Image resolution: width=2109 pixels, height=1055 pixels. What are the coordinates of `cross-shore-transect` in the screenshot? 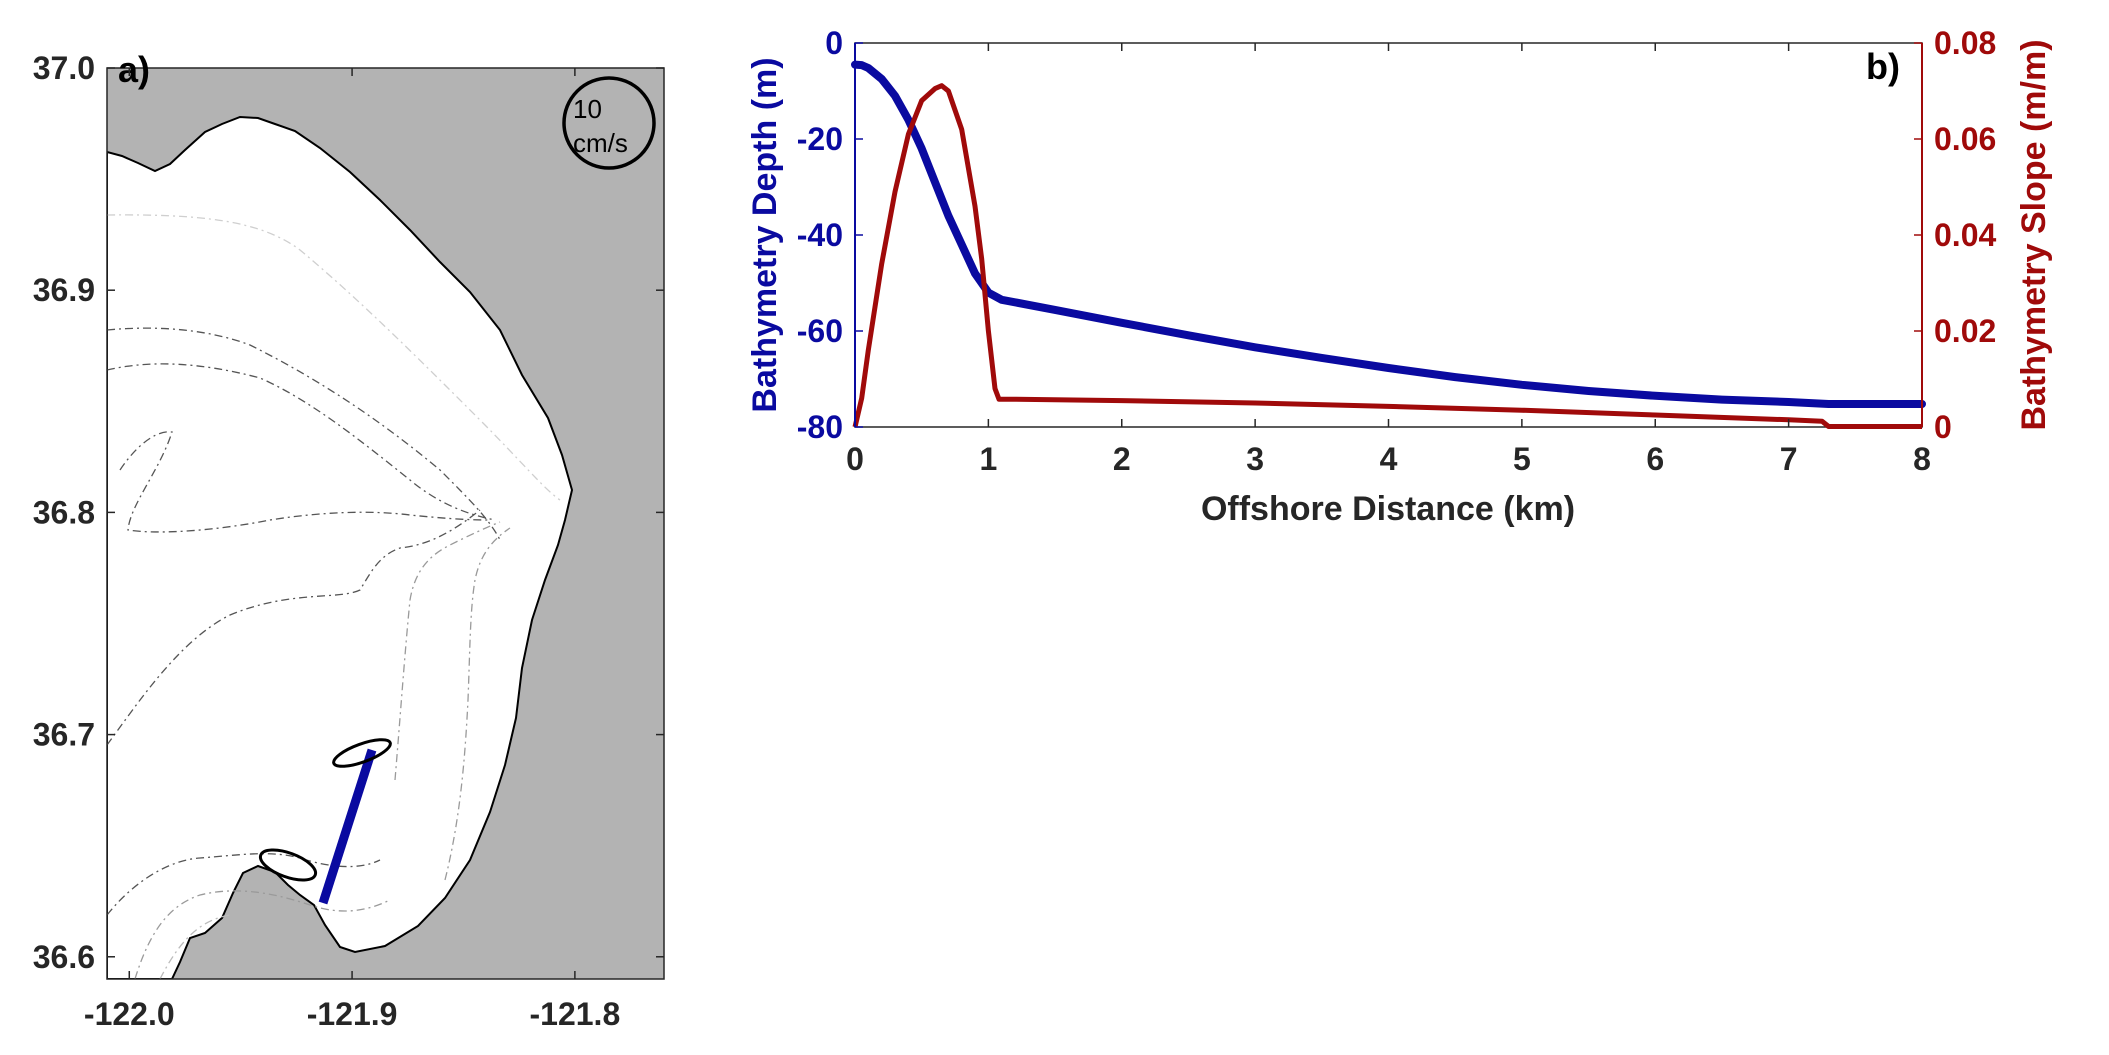 It's located at (347, 826).